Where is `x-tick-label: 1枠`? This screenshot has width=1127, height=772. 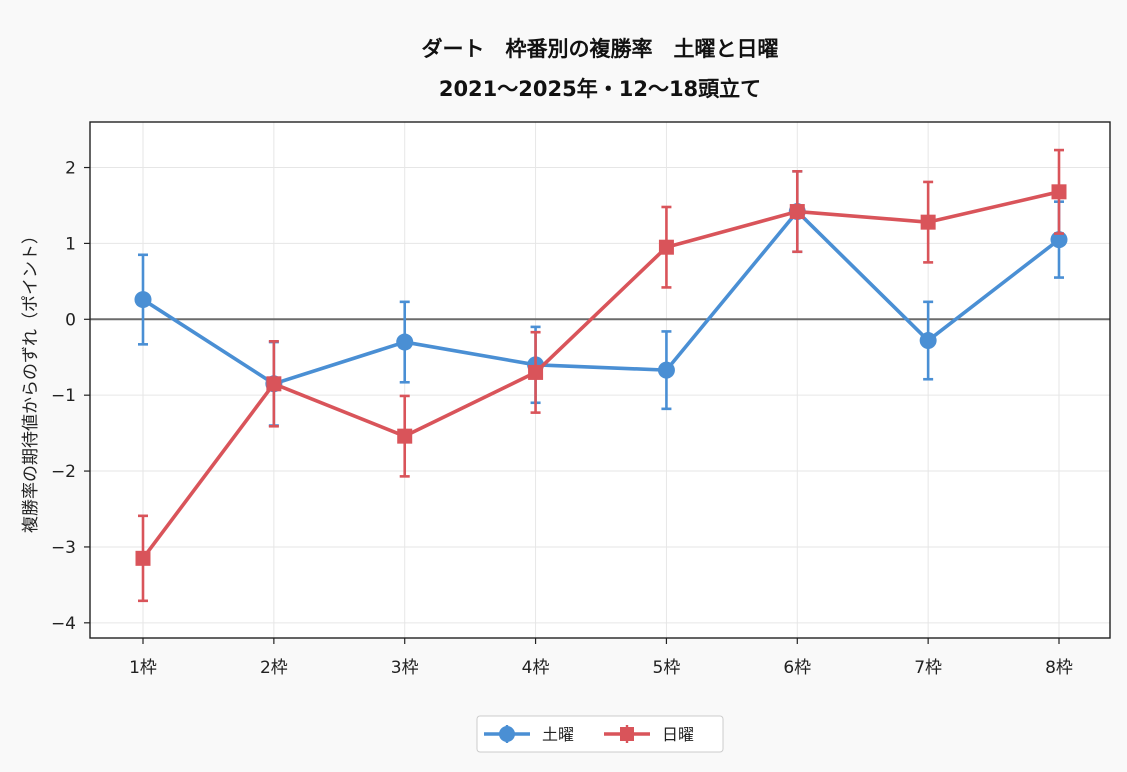
x-tick-label: 1枠 is located at coordinates (143, 668).